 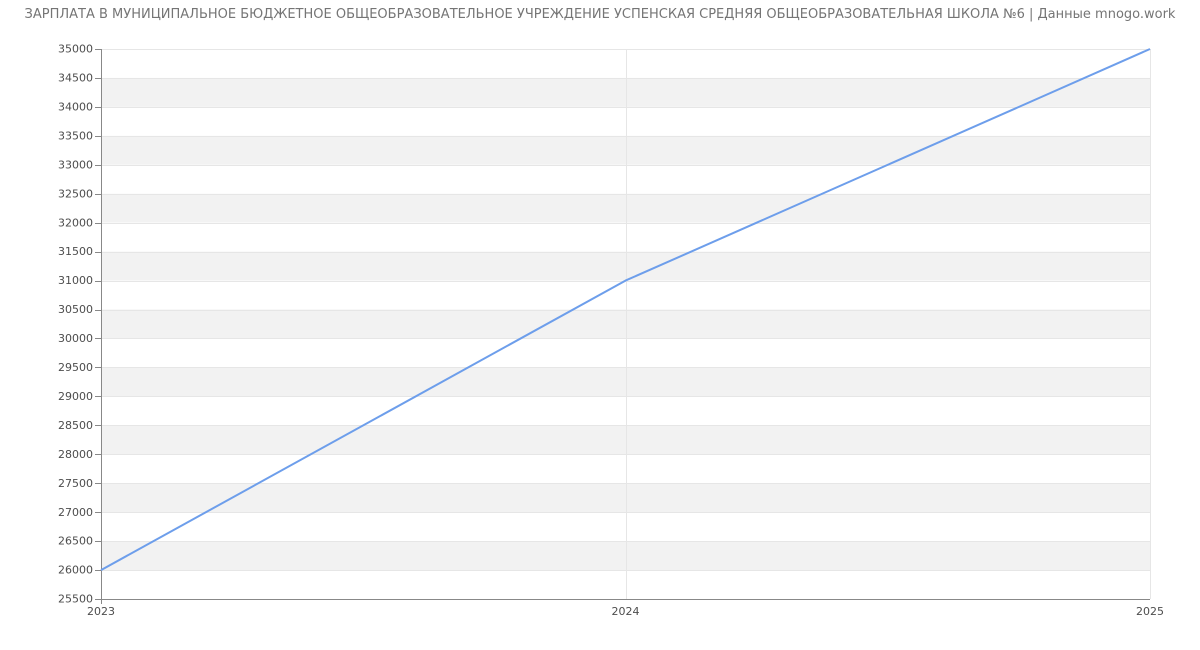 What do you see at coordinates (75, 309) in the screenshot?
I see `y-tick-label: 30500` at bounding box center [75, 309].